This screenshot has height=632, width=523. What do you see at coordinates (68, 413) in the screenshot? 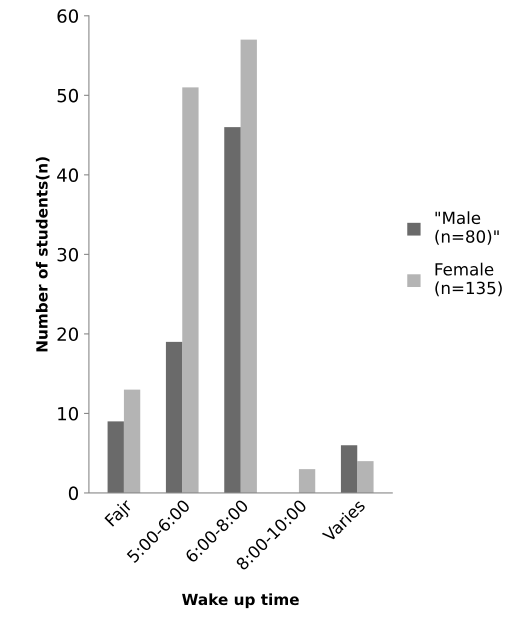
I see `y-tick-label: 10` at bounding box center [68, 413].